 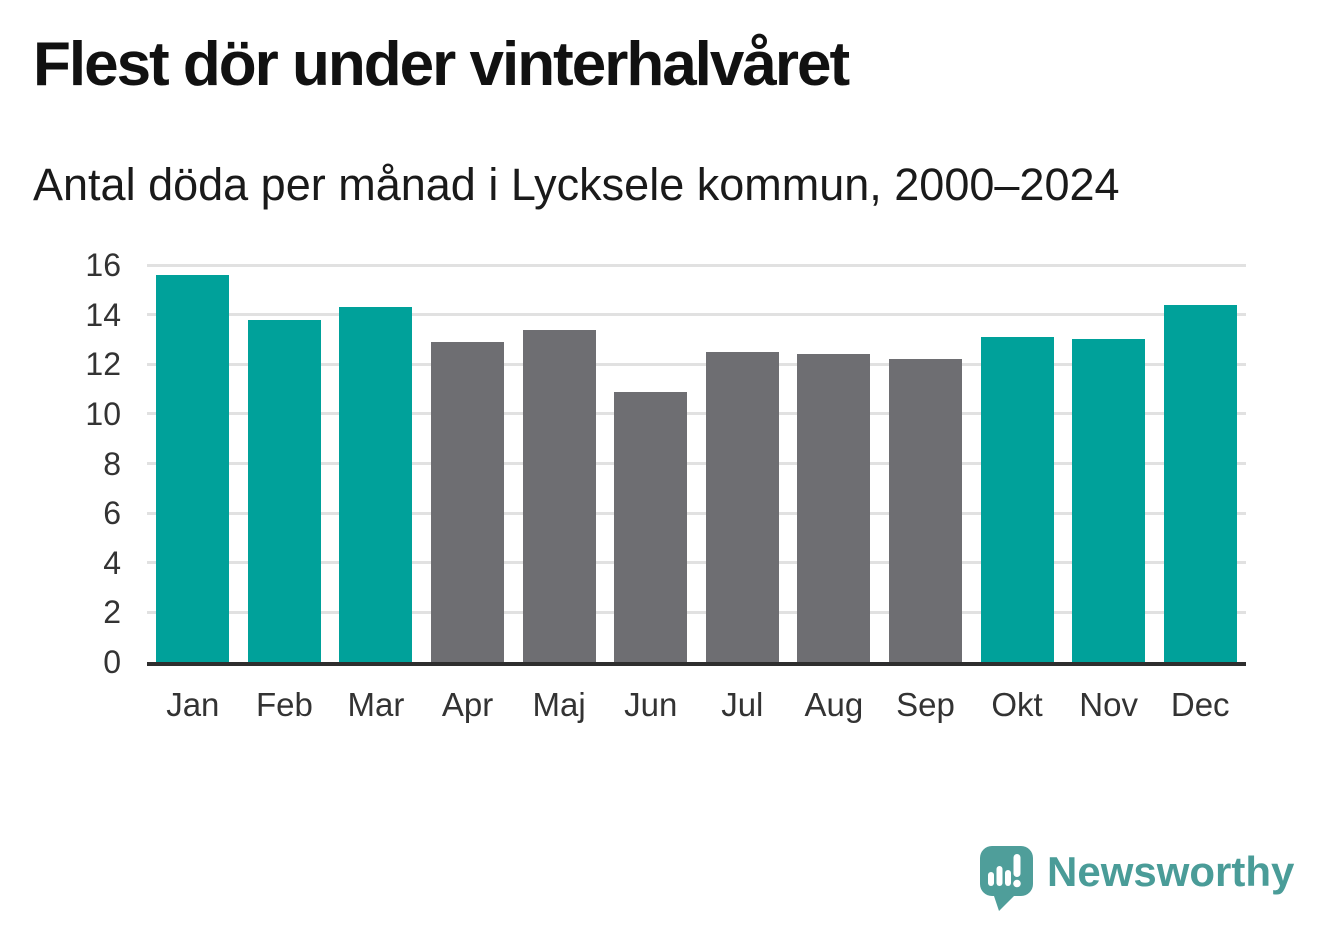 I want to click on y-tick-label: 14, so click(x=103, y=314).